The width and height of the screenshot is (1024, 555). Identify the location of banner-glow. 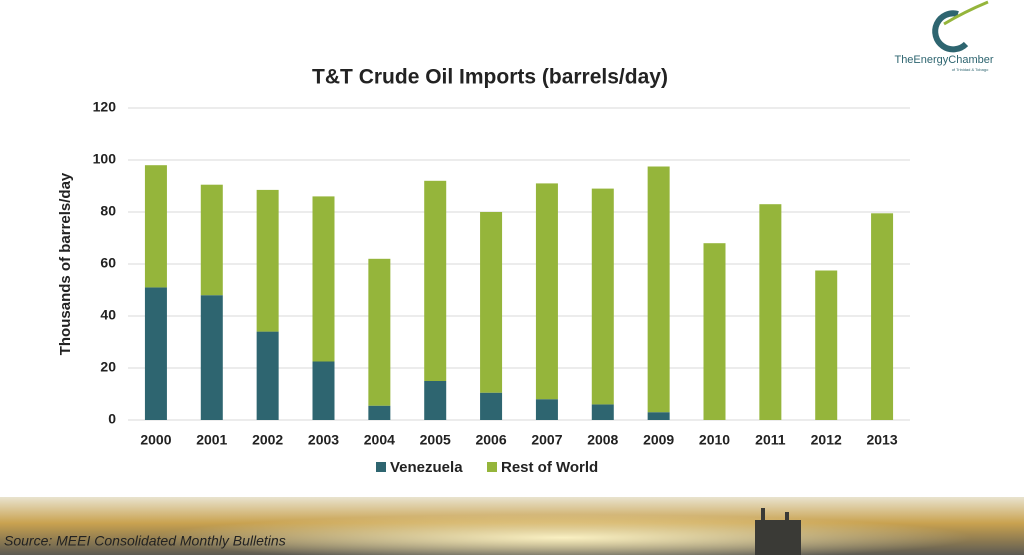
(512, 526).